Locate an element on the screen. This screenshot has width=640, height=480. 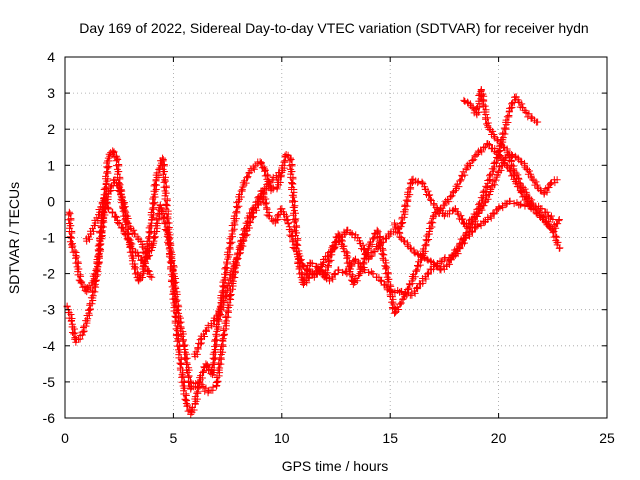
y-tick-label: 1 is located at coordinates (51, 165).